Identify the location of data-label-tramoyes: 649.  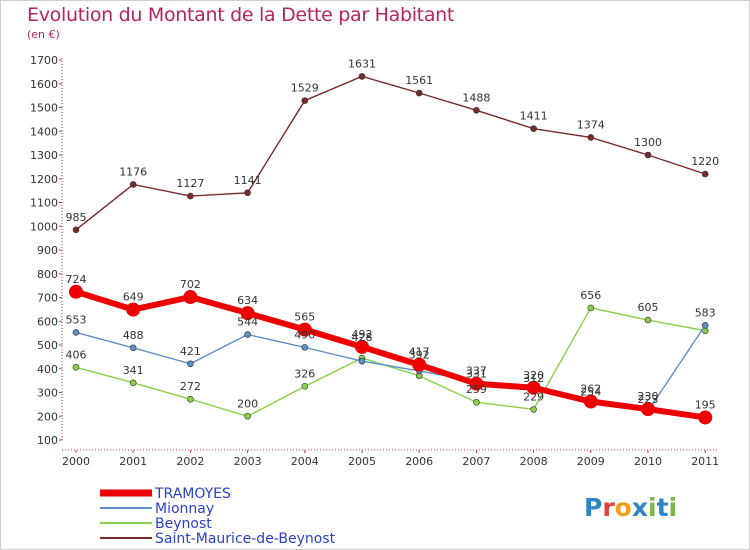
(133, 297).